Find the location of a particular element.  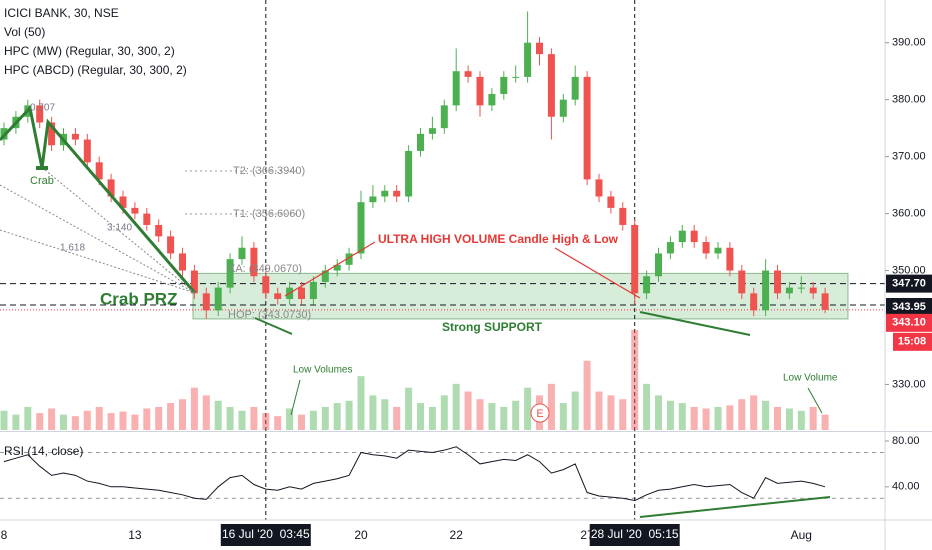

annotation: T2: (366.3940) is located at coordinates (269, 171).